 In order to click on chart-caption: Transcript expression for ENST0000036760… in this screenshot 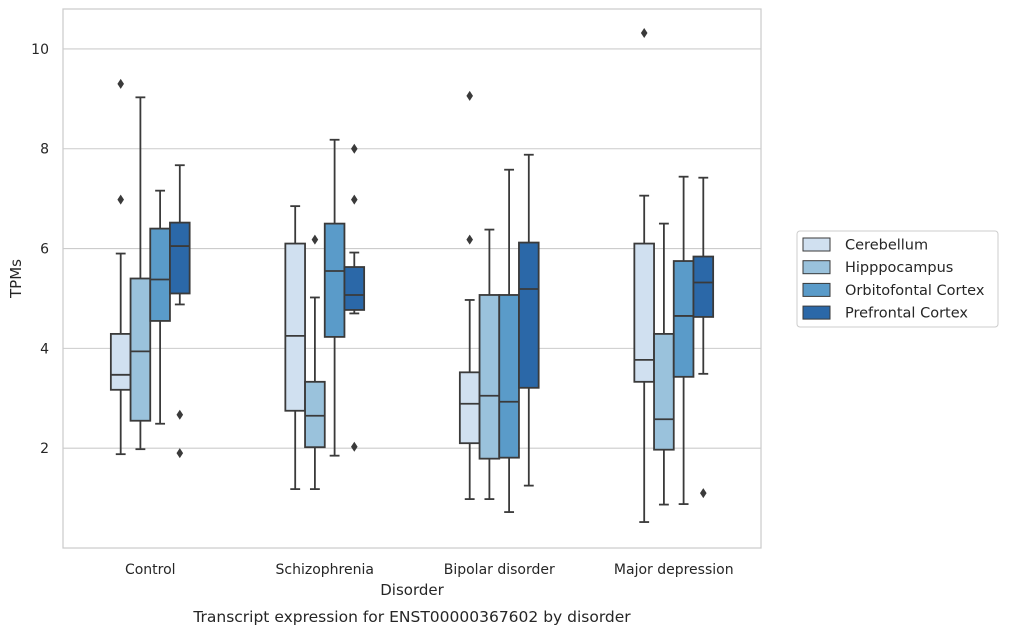, I will do `click(411, 617)`.